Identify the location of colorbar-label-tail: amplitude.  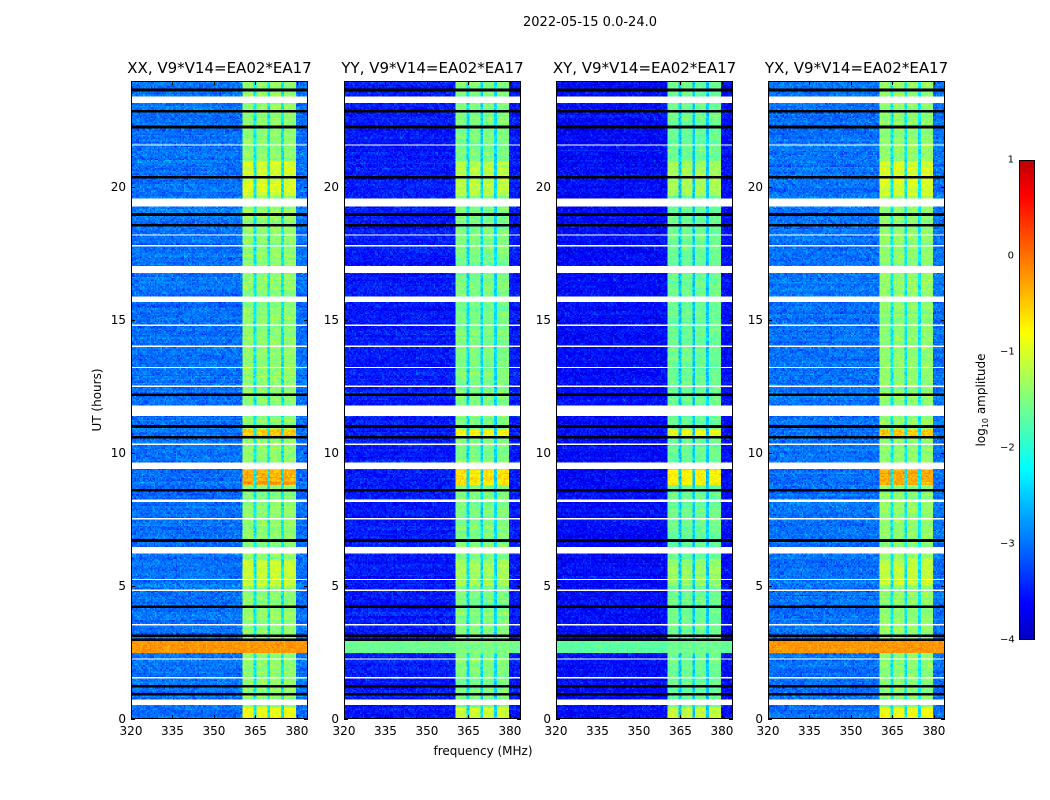
(980, 385).